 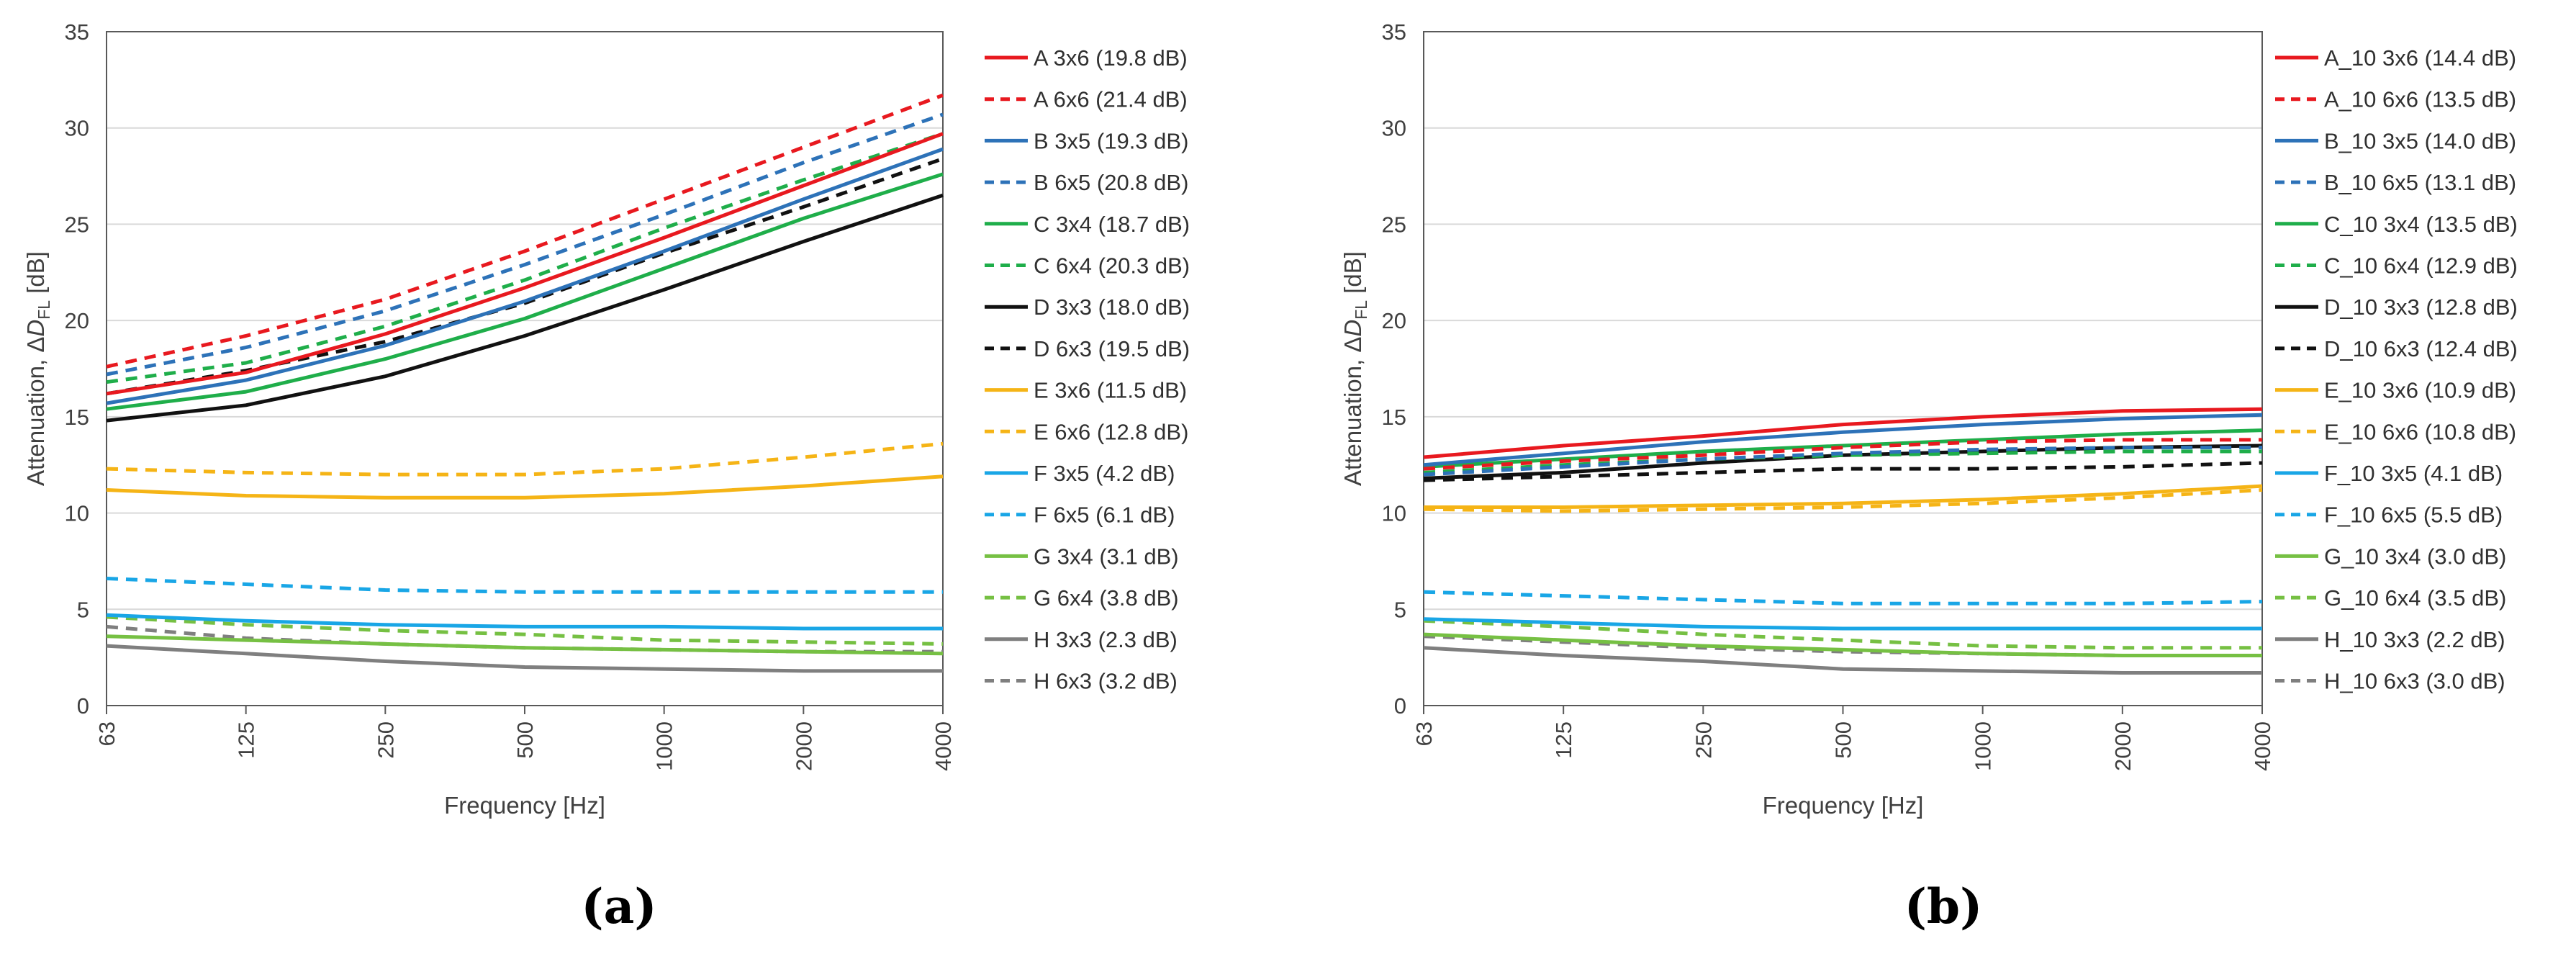 What do you see at coordinates (1111, 141) in the screenshot?
I see `a-legend-label: B 3x5 (19.3 dB)` at bounding box center [1111, 141].